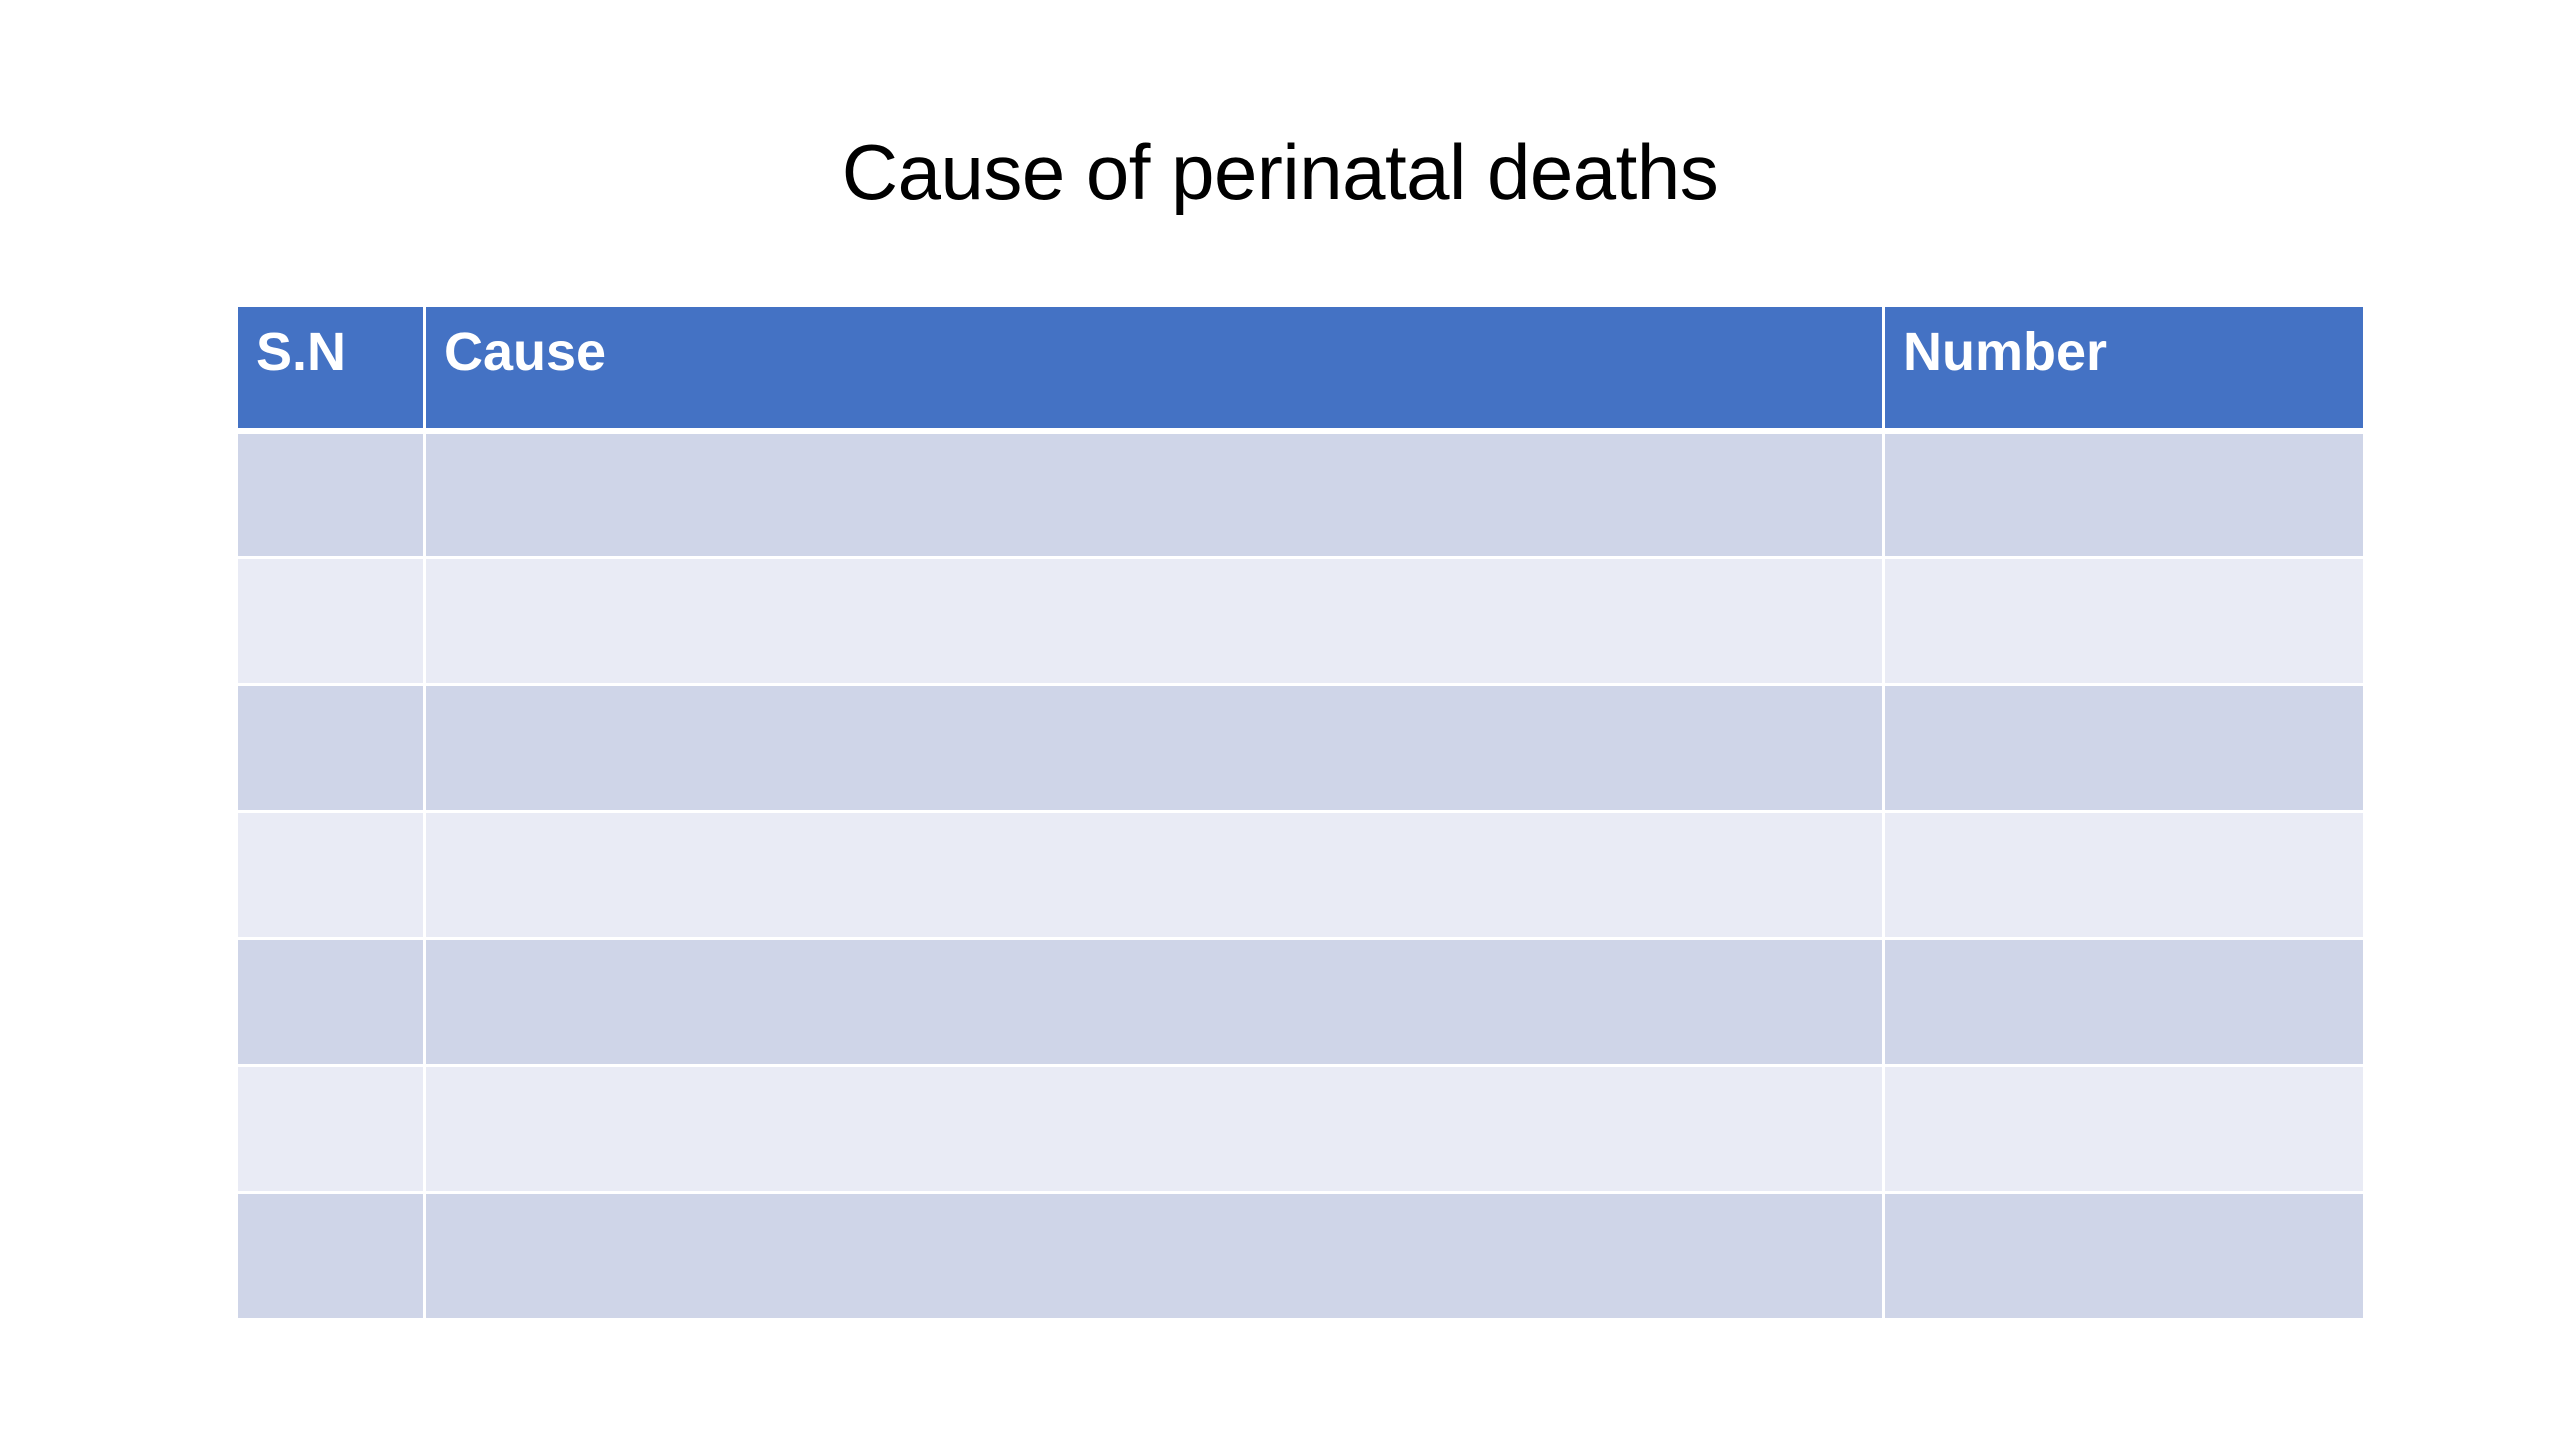 This screenshot has height=1440, width=2560. What do you see at coordinates (1280, 172) in the screenshot?
I see `slide-title: Cause of perinatal deaths` at bounding box center [1280, 172].